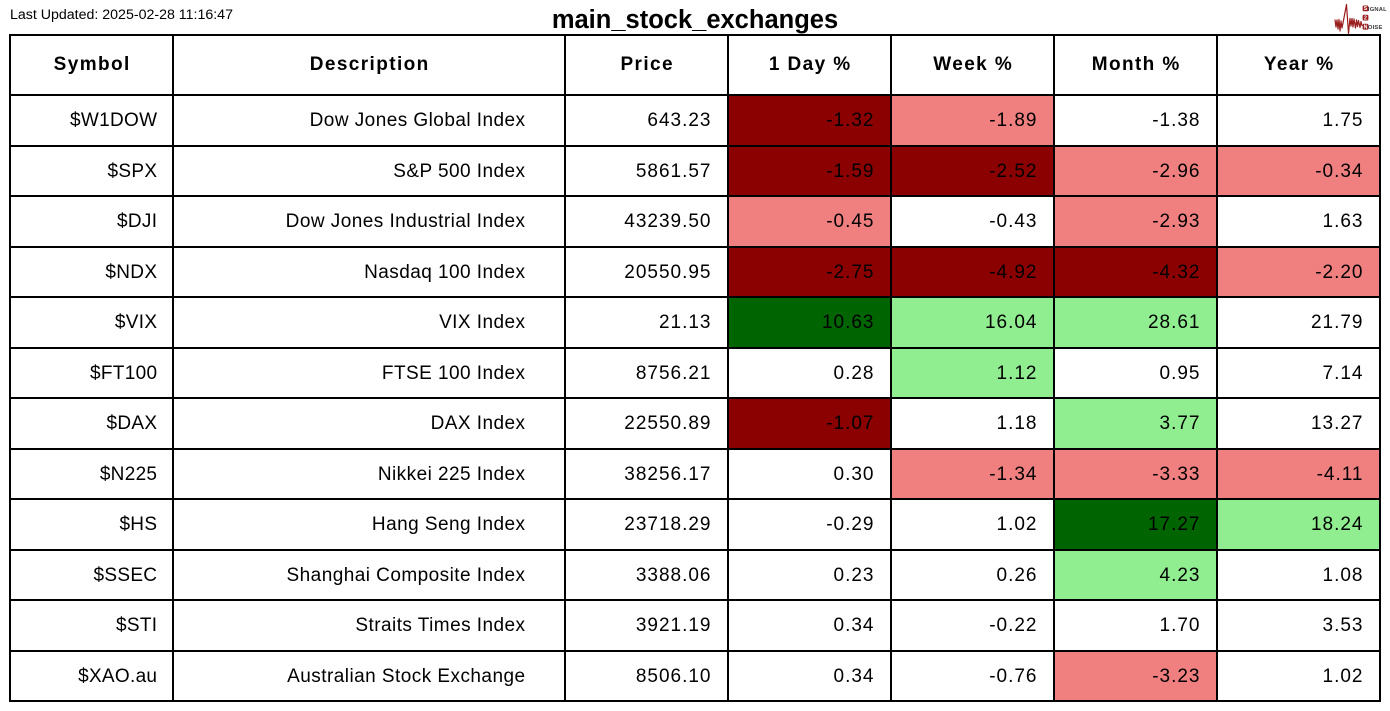 The height and width of the screenshot is (711, 1390). I want to click on svg-text: 2, so click(1365, 18).